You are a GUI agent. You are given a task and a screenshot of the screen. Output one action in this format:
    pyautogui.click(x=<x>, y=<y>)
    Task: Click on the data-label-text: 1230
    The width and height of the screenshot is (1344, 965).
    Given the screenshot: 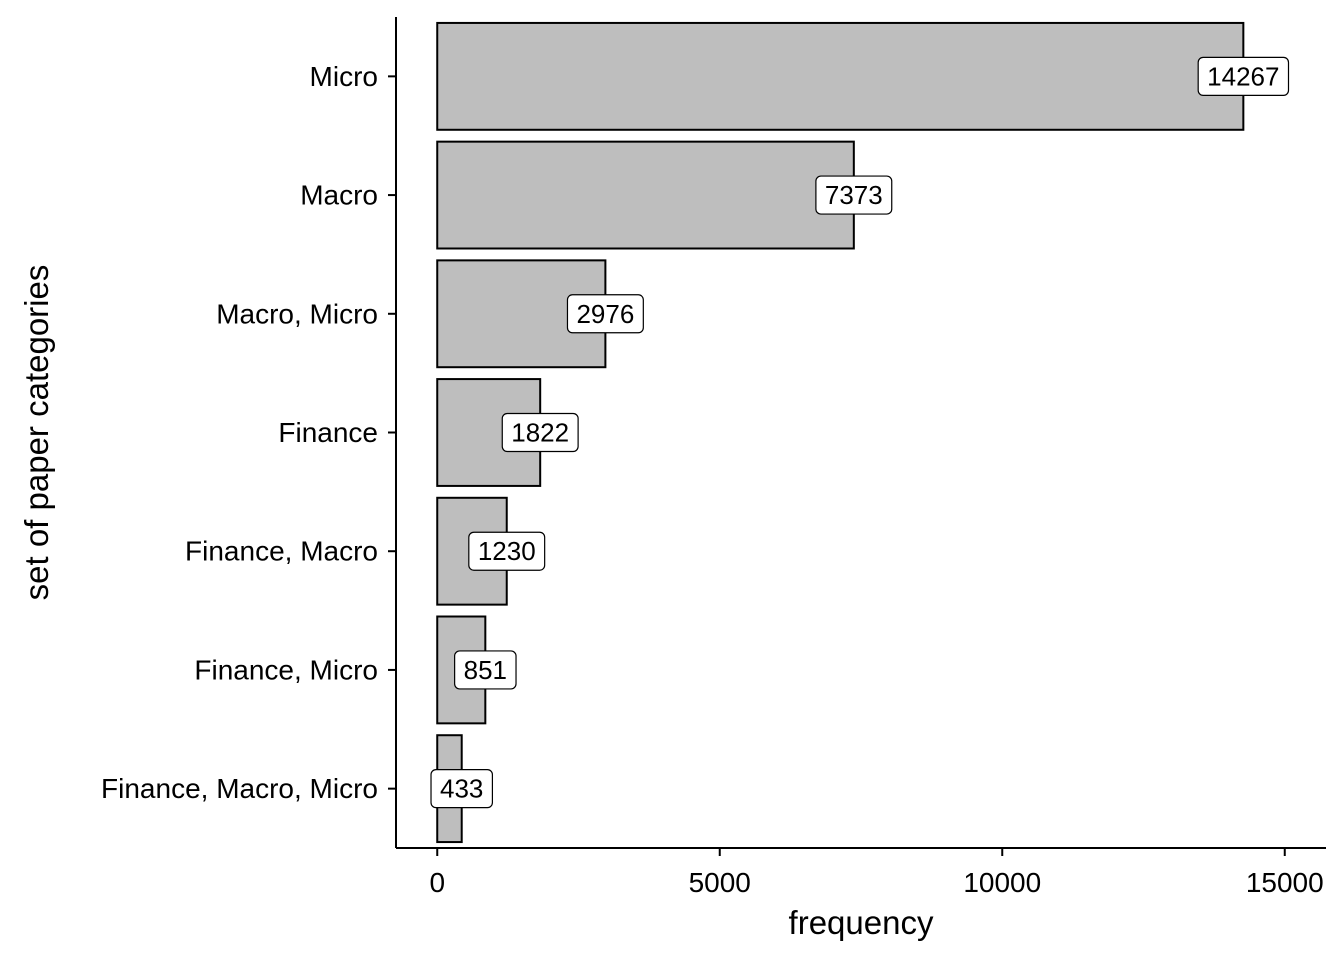 What is the action you would take?
    pyautogui.click(x=507, y=551)
    